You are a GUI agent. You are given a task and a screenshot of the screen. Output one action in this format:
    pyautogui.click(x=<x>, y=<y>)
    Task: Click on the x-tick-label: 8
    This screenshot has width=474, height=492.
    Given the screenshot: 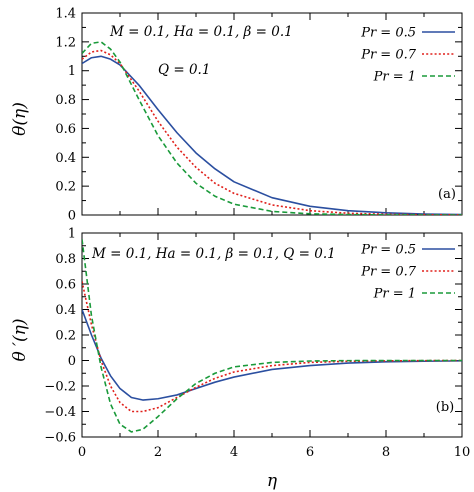 What is the action you would take?
    pyautogui.click(x=386, y=452)
    